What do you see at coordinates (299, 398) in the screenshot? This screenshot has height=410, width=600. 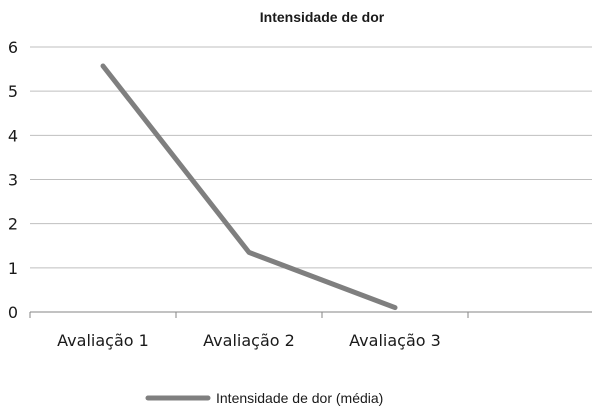 I see `legend-label: Intensidade de dor (média)` at bounding box center [299, 398].